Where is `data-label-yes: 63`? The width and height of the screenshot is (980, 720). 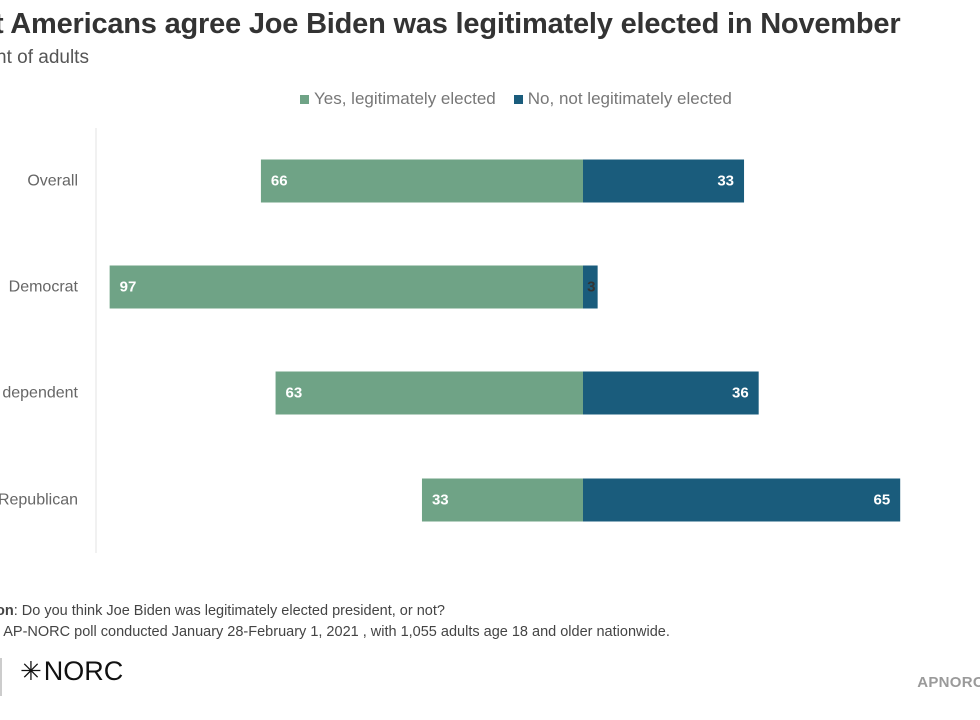
data-label-yes: 63 is located at coordinates (294, 393).